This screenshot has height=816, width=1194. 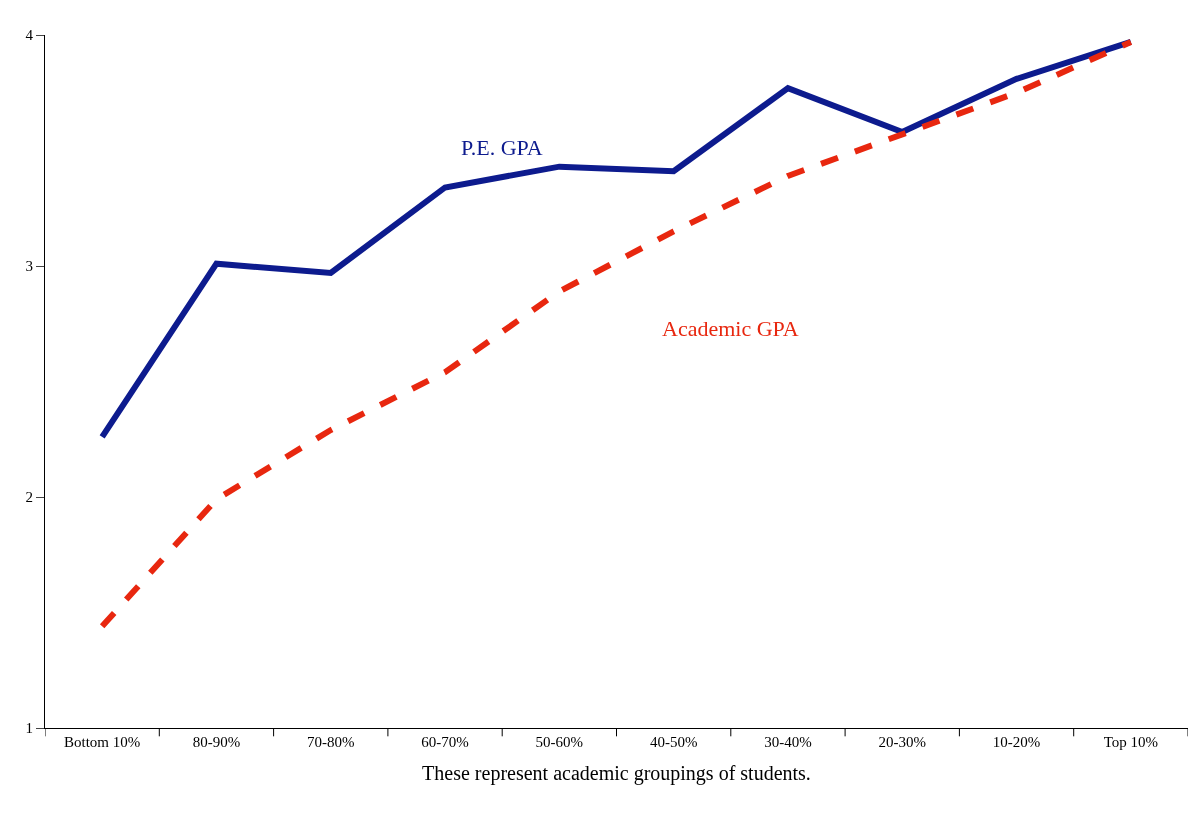 I want to click on x-tick-label: 70-80%, so click(x=331, y=742).